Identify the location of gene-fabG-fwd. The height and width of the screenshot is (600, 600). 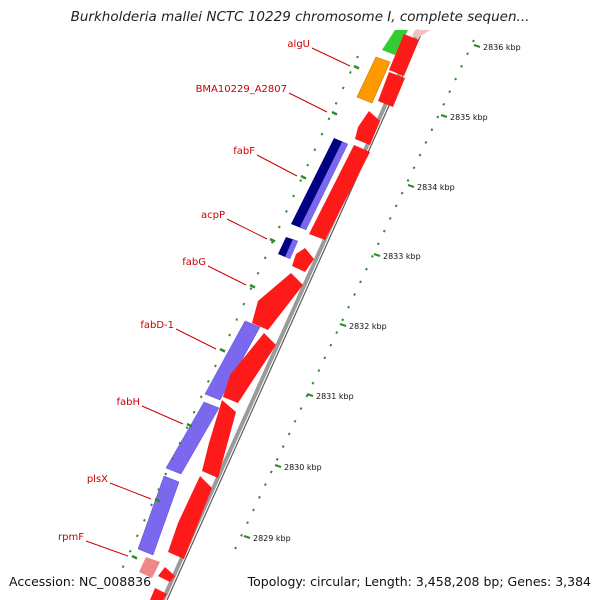
(339, 192).